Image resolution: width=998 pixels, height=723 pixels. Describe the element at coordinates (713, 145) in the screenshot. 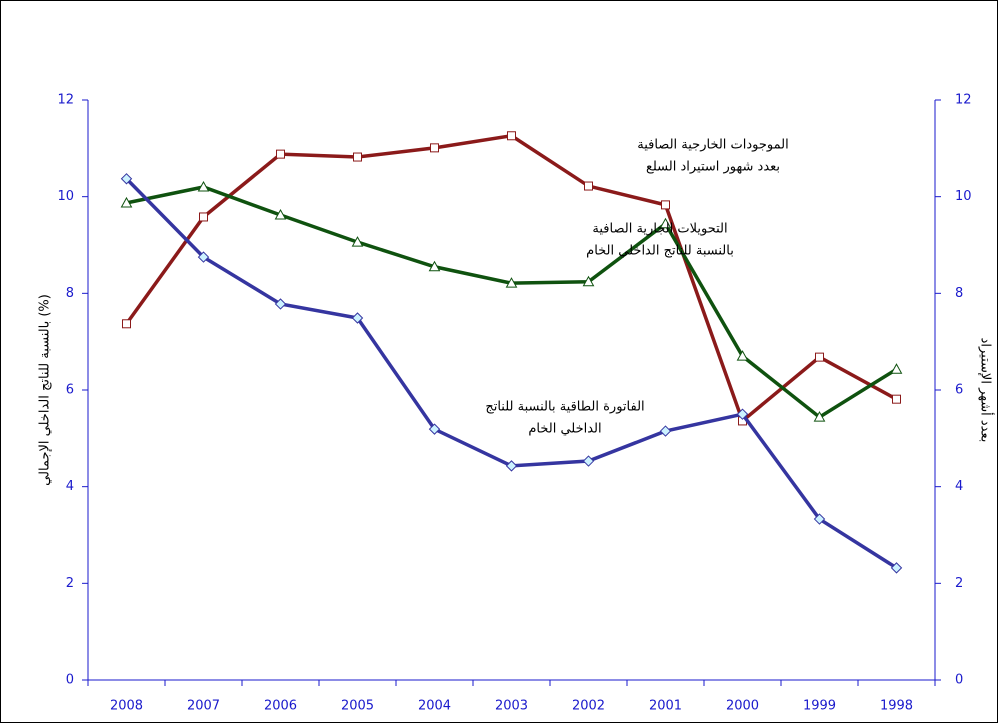

I see `series-annotation: الموجودات الخارجية الصافية` at that location.